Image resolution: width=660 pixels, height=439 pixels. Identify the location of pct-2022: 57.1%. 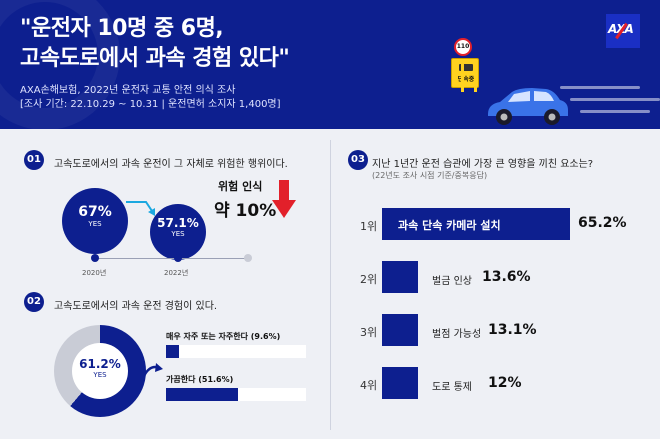
(178, 223).